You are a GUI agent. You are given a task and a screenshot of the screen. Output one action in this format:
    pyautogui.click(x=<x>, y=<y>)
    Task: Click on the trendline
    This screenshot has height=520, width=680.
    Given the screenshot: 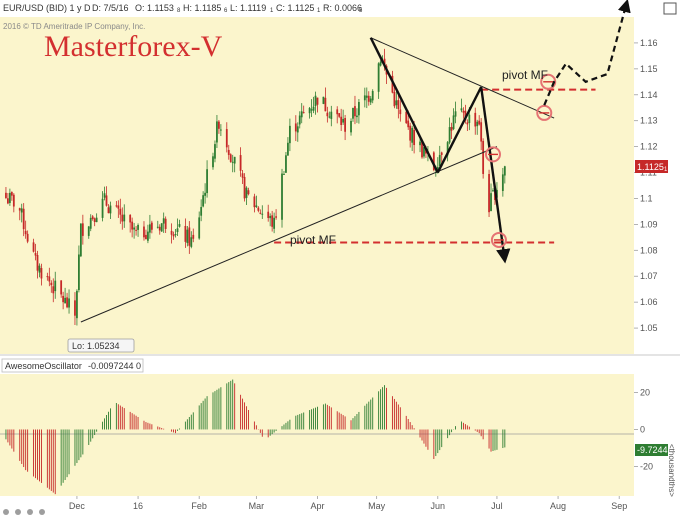 What is the action you would take?
    pyautogui.click(x=462, y=78)
    